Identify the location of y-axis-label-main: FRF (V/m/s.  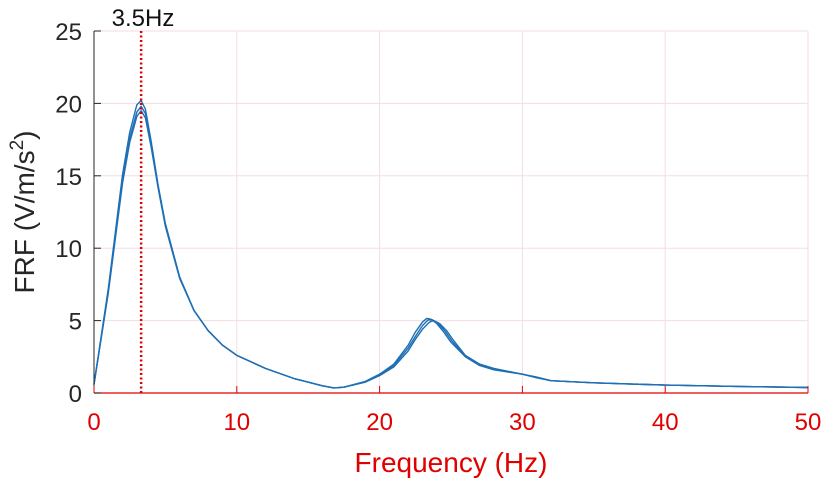
(24, 221).